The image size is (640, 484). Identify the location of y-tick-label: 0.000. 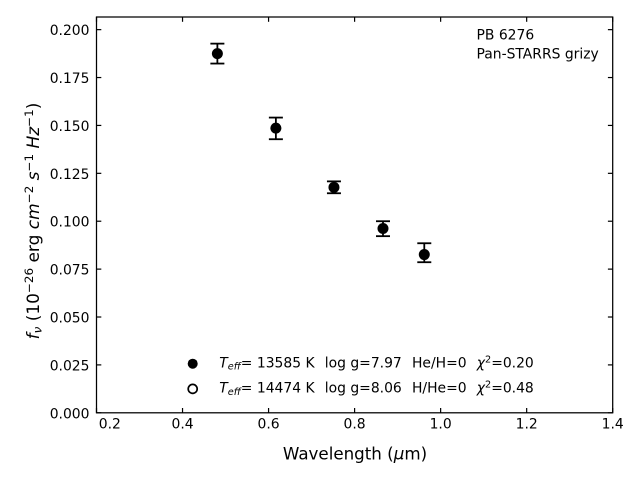
(70, 414).